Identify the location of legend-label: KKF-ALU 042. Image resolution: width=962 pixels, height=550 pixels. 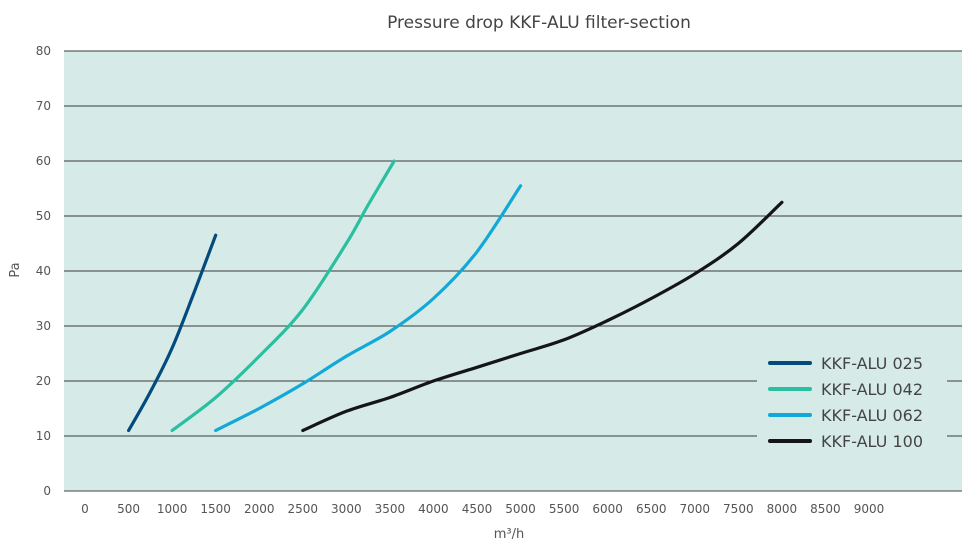
(872, 389).